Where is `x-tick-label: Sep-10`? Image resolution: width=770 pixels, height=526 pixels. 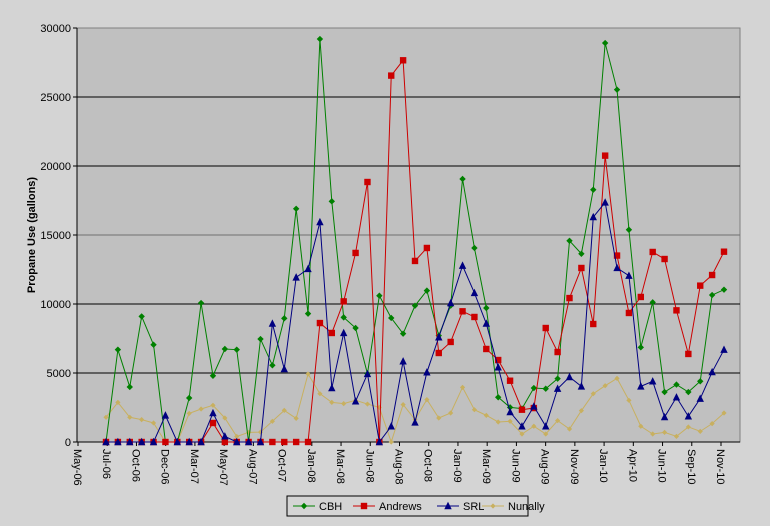
x-tick-label: Sep-10 is located at coordinates (691, 466).